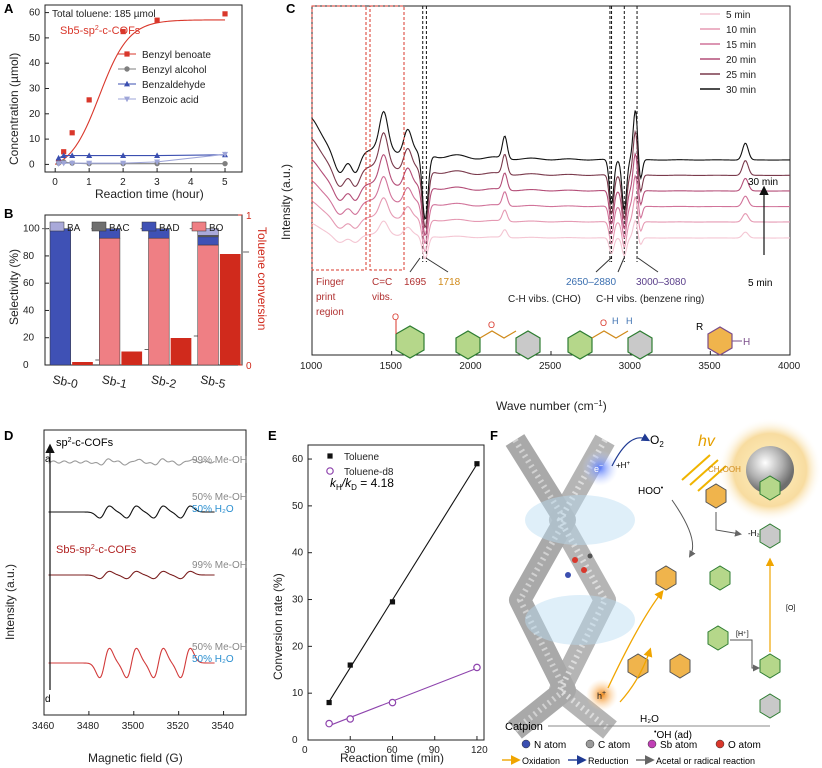 Image resolution: width=822 pixels, height=768 pixels. What do you see at coordinates (305, 750) in the screenshot?
I see `e-xtick-label-0: 0` at bounding box center [305, 750].